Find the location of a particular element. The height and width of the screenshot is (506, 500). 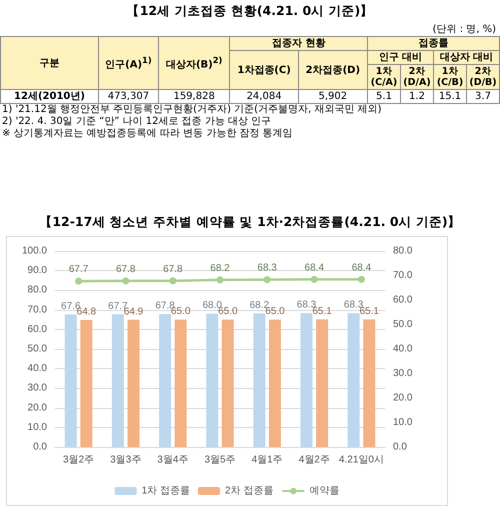

y-tick-label: 70.0 is located at coordinates (38, 310).